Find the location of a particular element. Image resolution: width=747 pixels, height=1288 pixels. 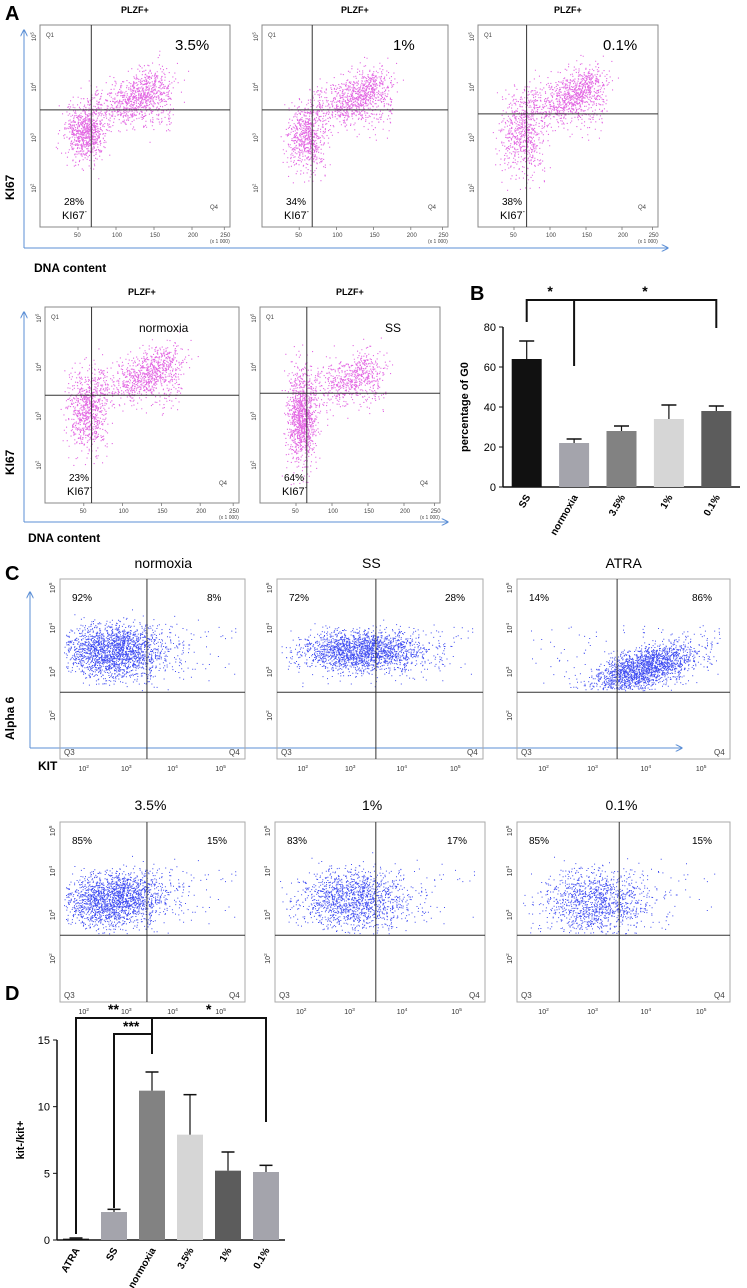

bar-normoxia is located at coordinates (152, 1165).